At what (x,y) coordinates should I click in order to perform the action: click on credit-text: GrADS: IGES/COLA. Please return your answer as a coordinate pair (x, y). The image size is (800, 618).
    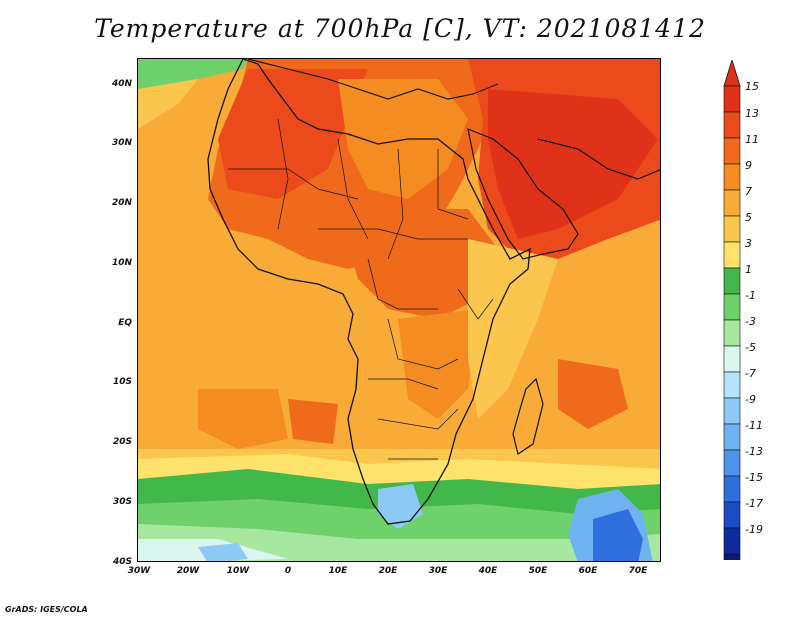
    Looking at the image, I should click on (46, 609).